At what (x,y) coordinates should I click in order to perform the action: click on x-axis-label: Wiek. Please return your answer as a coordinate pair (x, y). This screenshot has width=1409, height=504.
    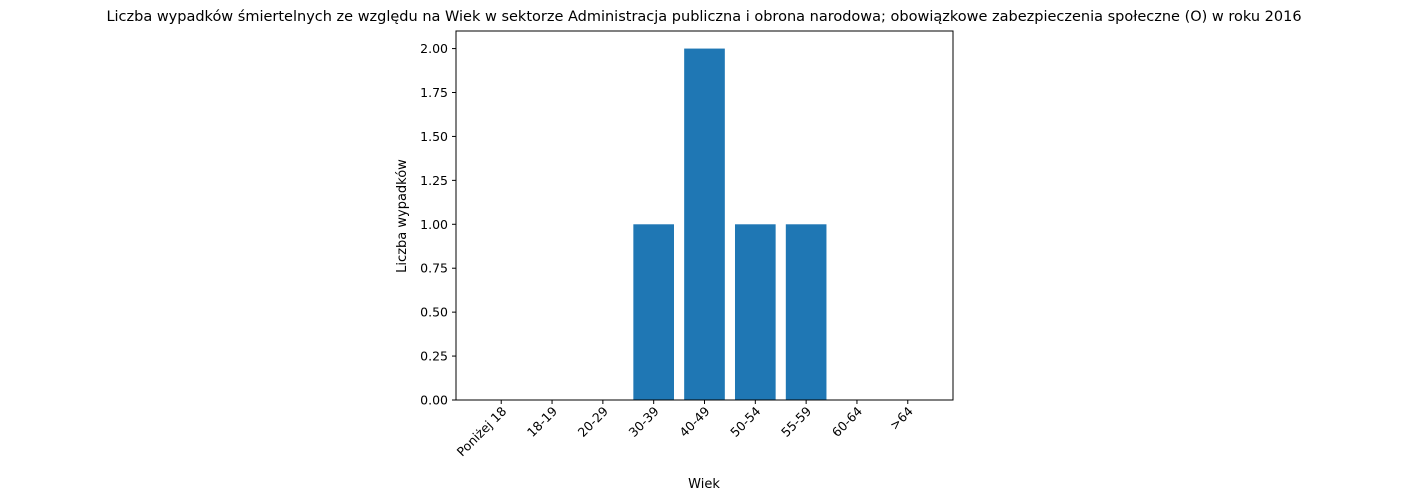
    Looking at the image, I should click on (704, 484).